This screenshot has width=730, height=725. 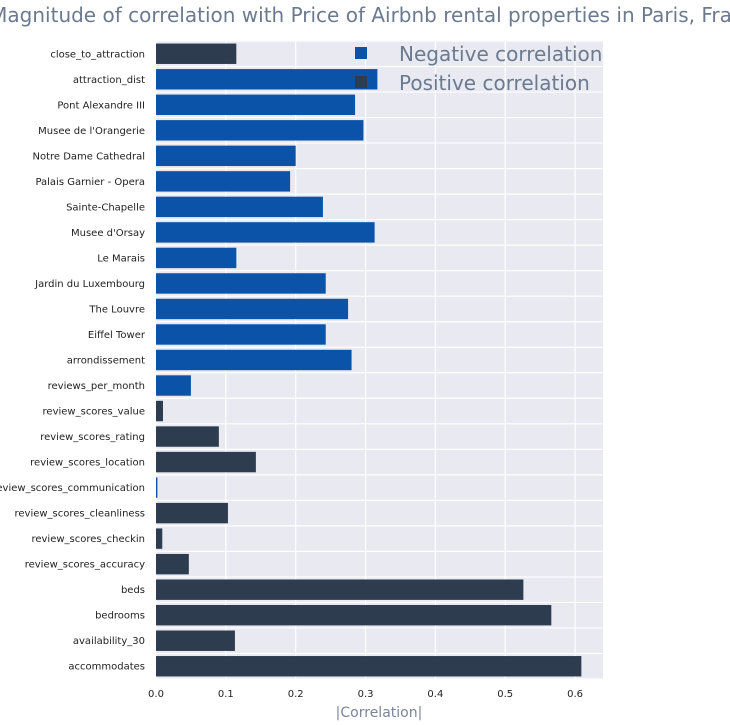 I want to click on y-tick-label: review_scores_rating, so click(x=92, y=437).